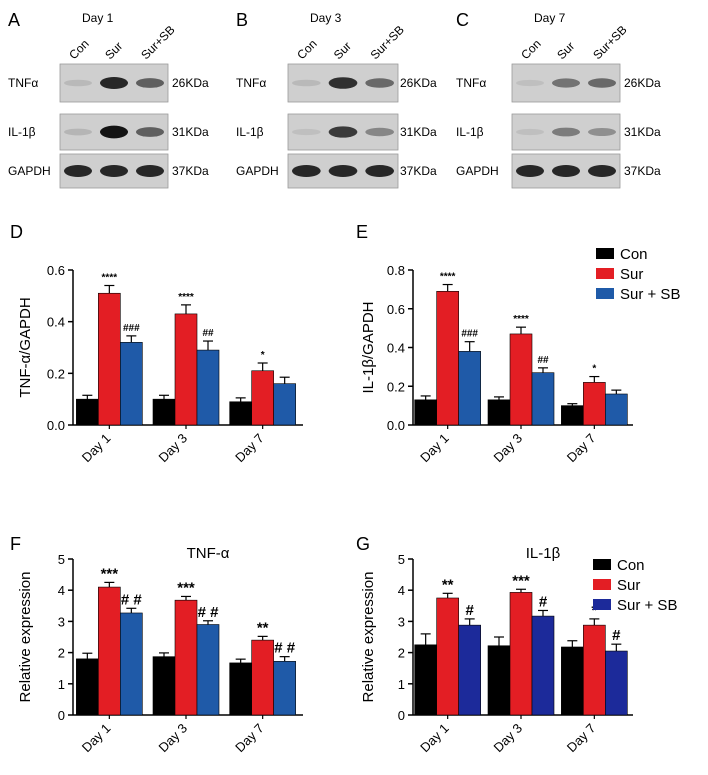 The height and width of the screenshot is (775, 708). I want to click on chart-title: TNF-α, so click(208, 553).